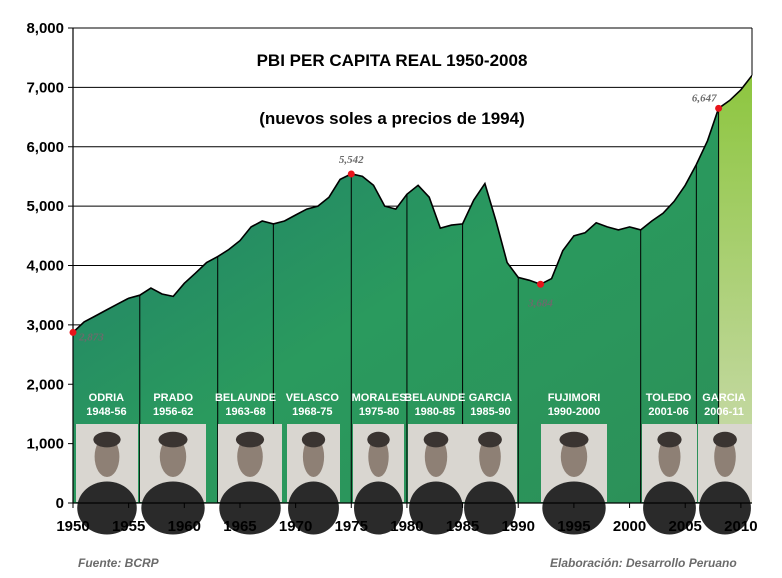  What do you see at coordinates (643, 563) in the screenshot?
I see `credit-note: Elaboración: Desarrollo Peruano` at bounding box center [643, 563].